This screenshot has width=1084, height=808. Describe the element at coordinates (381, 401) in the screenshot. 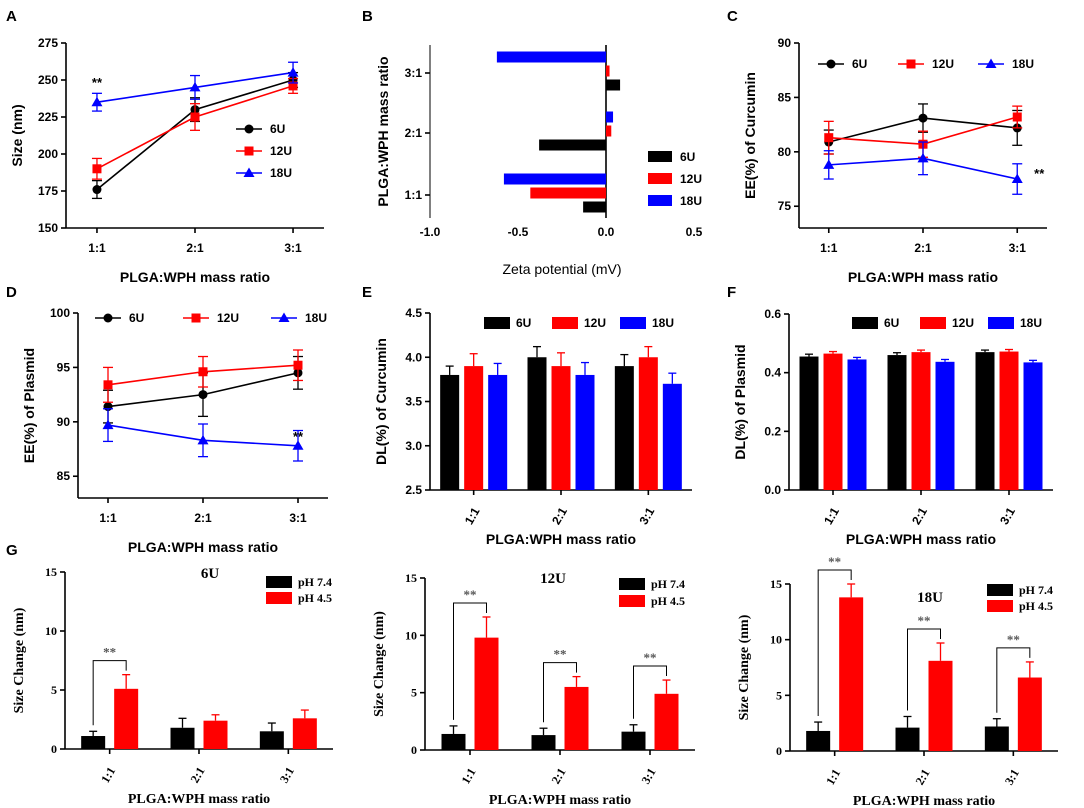

I see `y-axis-label: DL(%) of Curcumin` at that location.